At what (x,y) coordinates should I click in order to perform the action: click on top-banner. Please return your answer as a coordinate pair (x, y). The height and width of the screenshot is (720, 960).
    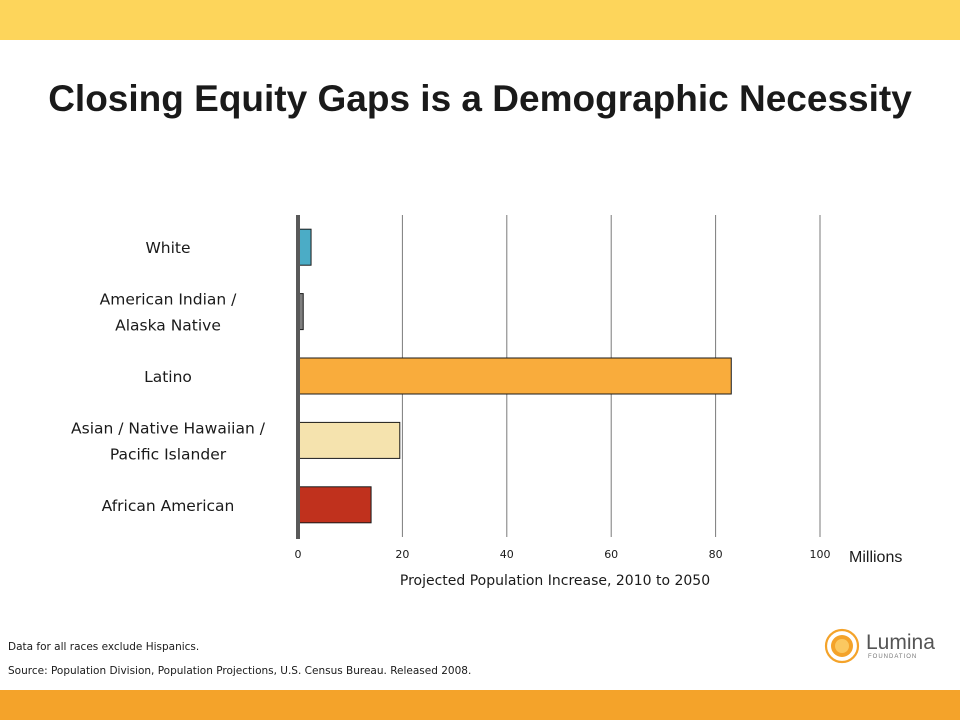
    Looking at the image, I should click on (480, 20).